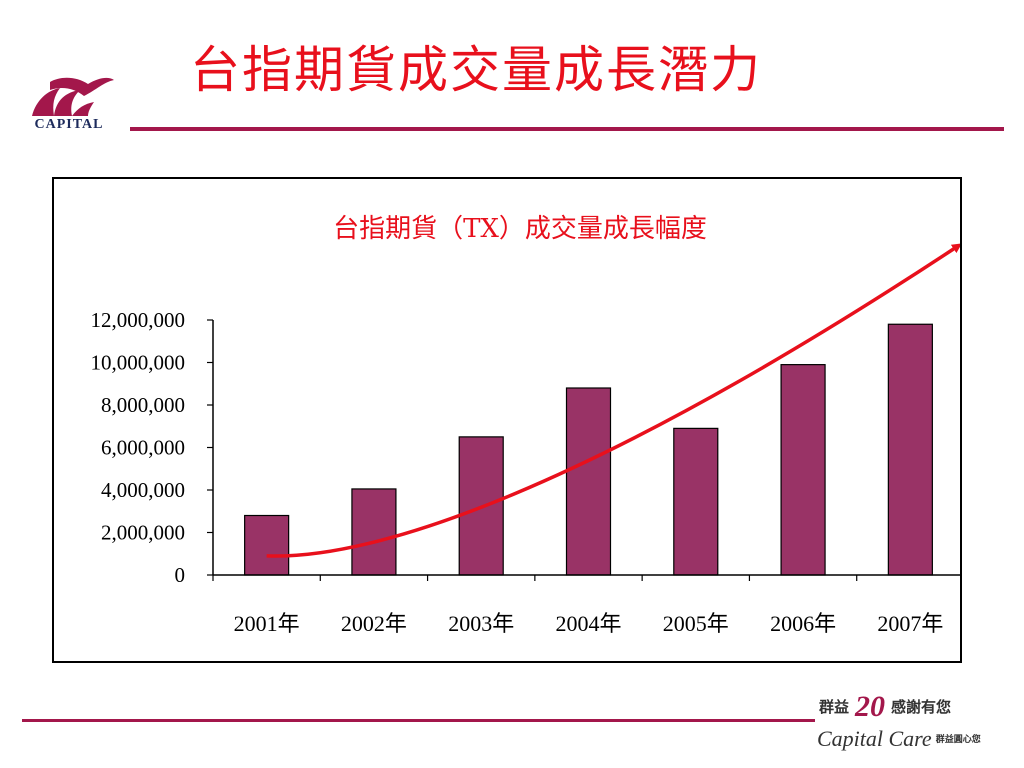 Image resolution: width=1024 pixels, height=768 pixels. I want to click on y-tick-label: 8,000,000, so click(143, 405).